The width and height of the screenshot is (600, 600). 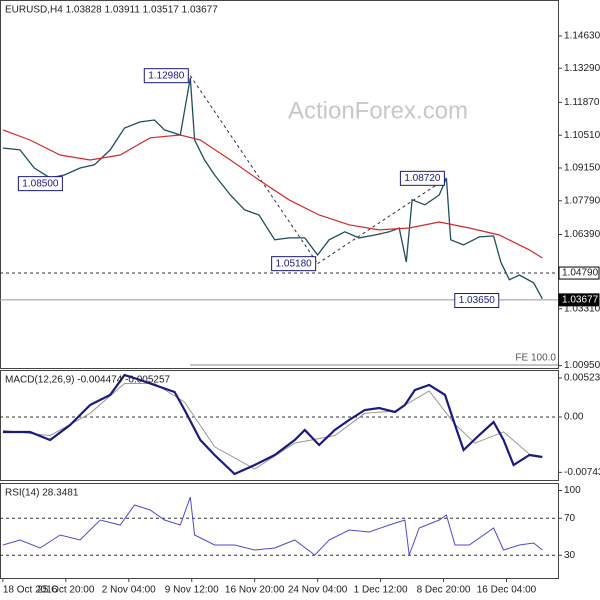 What do you see at coordinates (582, 102) in the screenshot?
I see `y-tick-label: 1.11870` at bounding box center [582, 102].